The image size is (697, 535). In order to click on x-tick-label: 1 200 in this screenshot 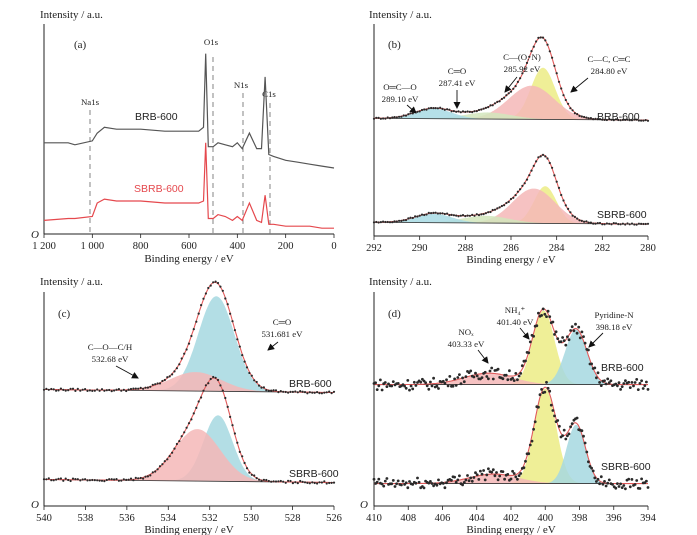, I will do `click(44, 246)`.